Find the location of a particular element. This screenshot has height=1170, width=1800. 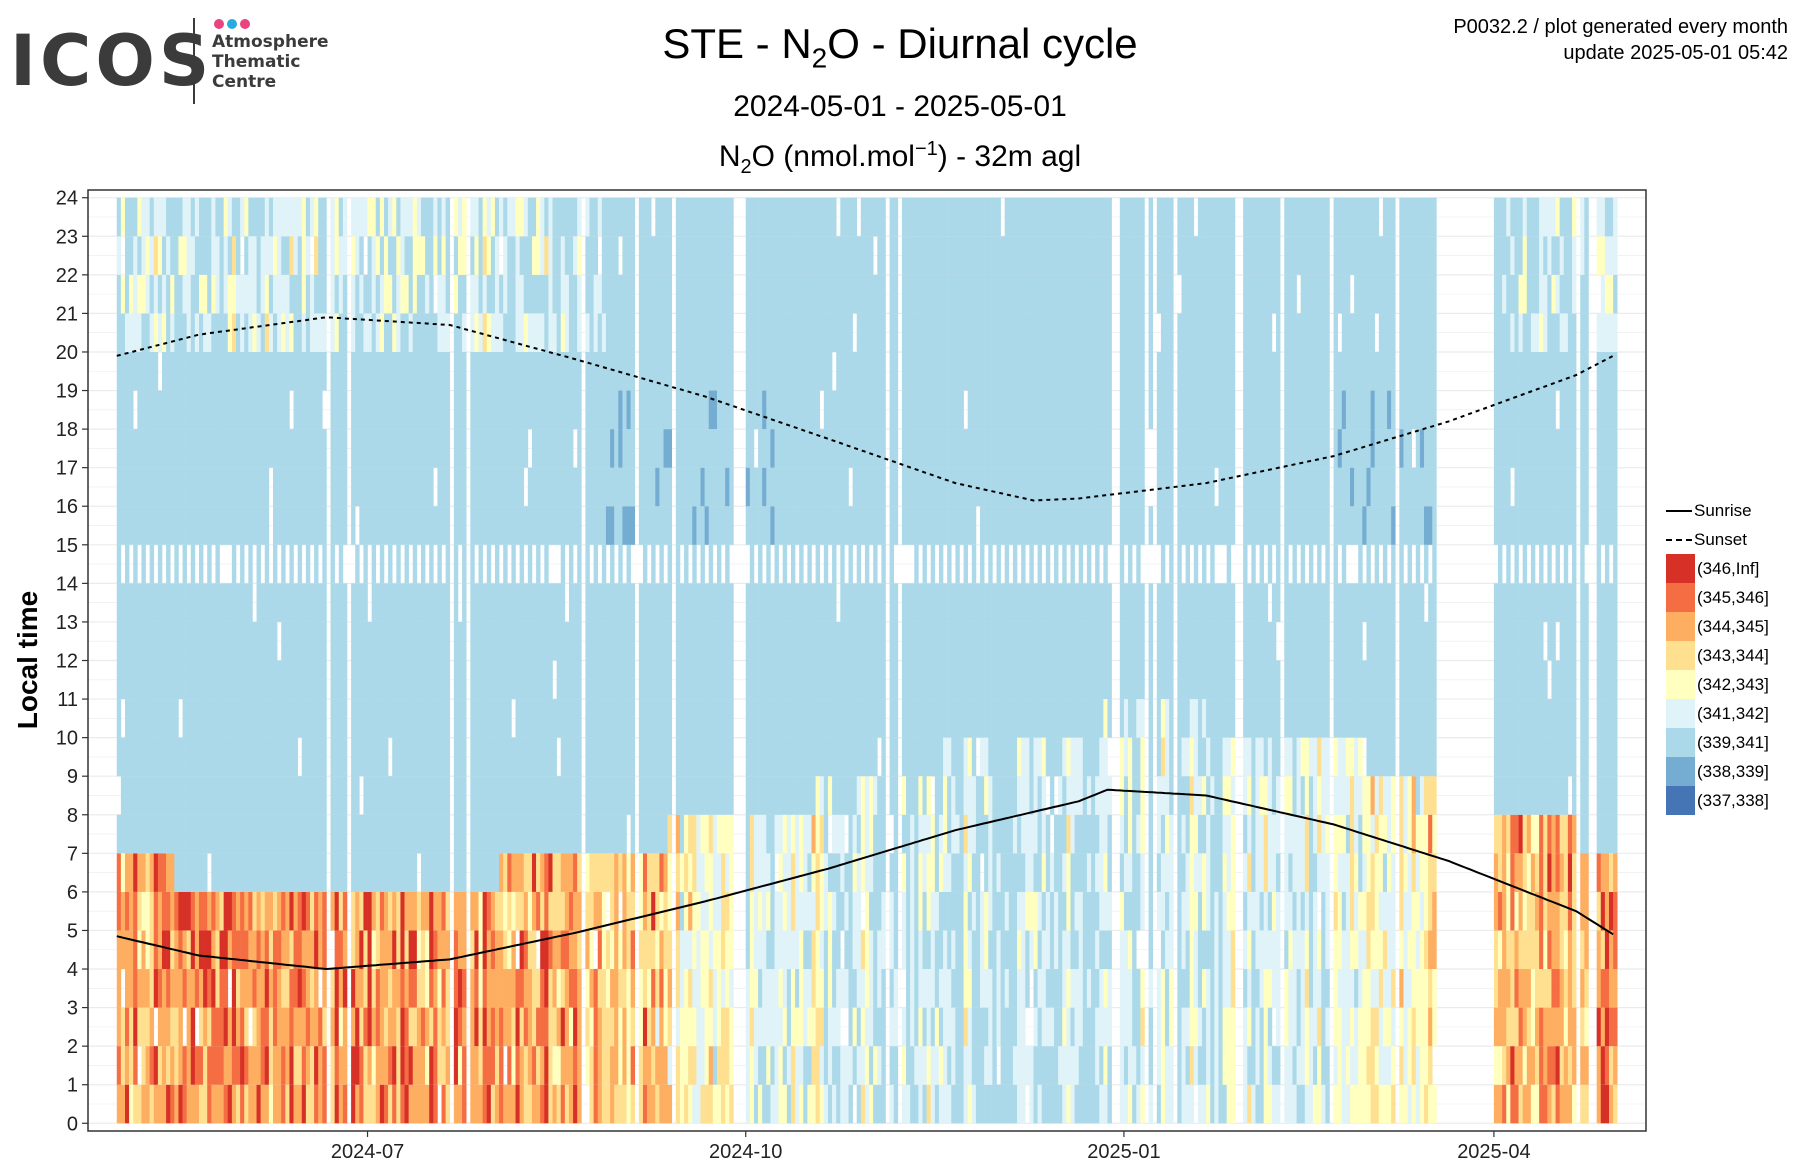

meta-line-2: update 2025-05-01 05:42 is located at coordinates (1675, 53).